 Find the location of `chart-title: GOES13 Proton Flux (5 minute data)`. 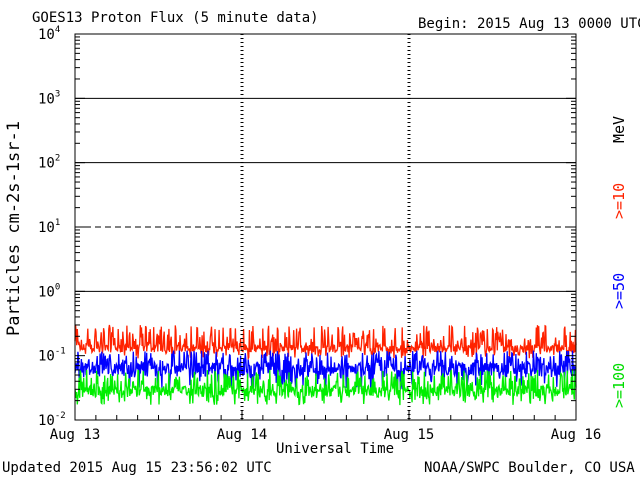

chart-title: GOES13 Proton Flux (5 minute data) is located at coordinates (175, 18).